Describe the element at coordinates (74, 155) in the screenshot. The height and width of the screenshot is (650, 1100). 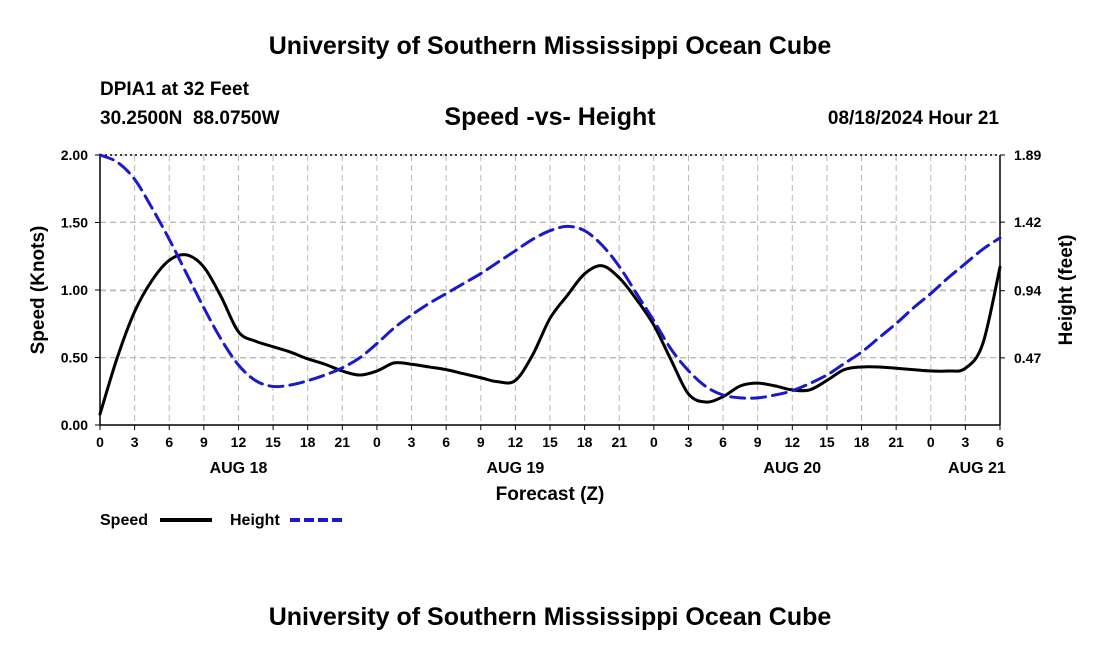
I see `y-tick-label: 2.00` at that location.